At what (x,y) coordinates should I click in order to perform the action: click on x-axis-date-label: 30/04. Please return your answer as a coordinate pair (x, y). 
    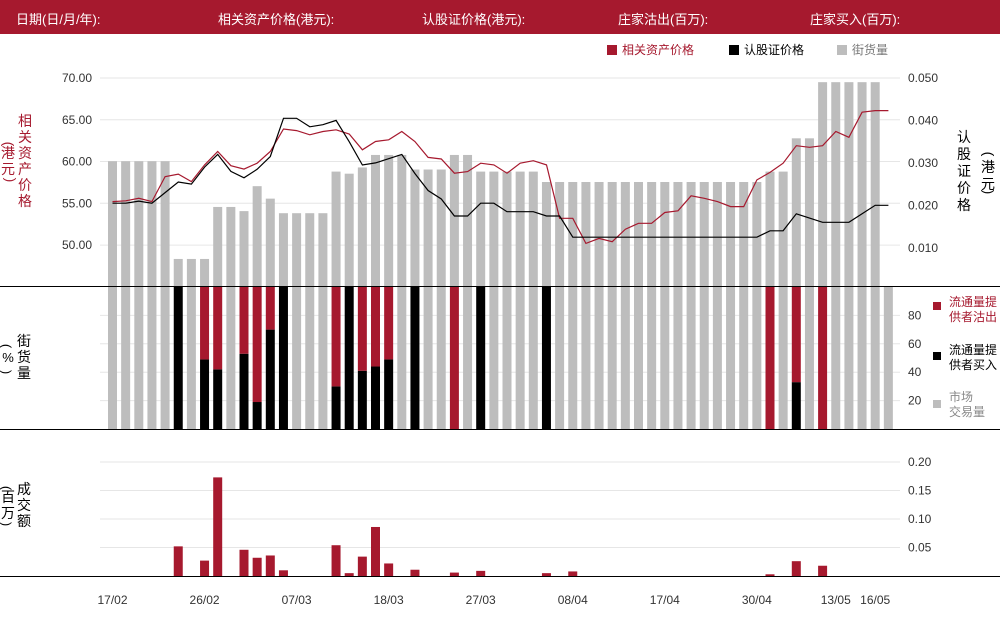
    Looking at the image, I should click on (757, 600).